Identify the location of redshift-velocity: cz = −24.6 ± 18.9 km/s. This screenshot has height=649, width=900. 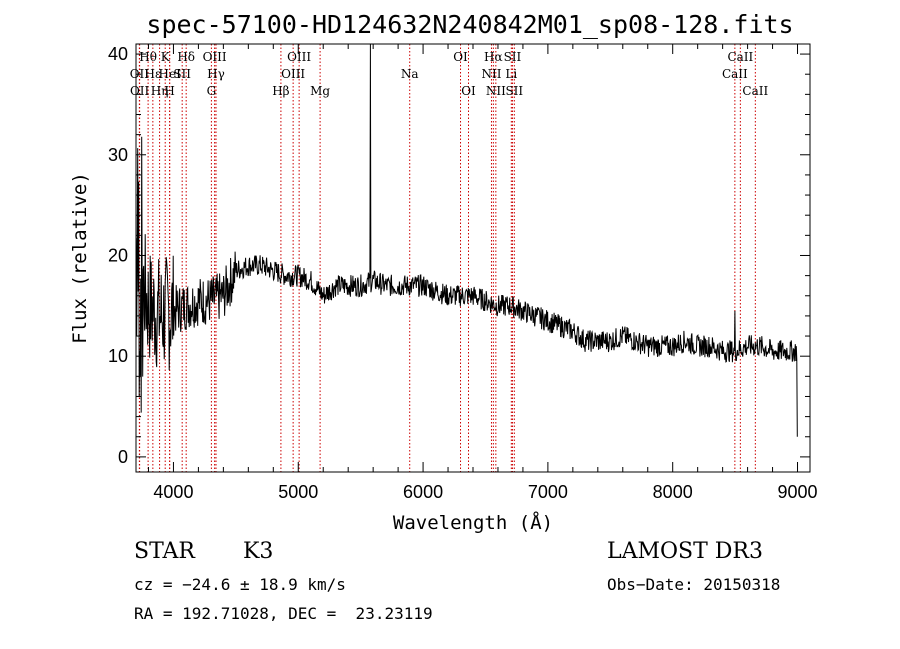
(240, 584).